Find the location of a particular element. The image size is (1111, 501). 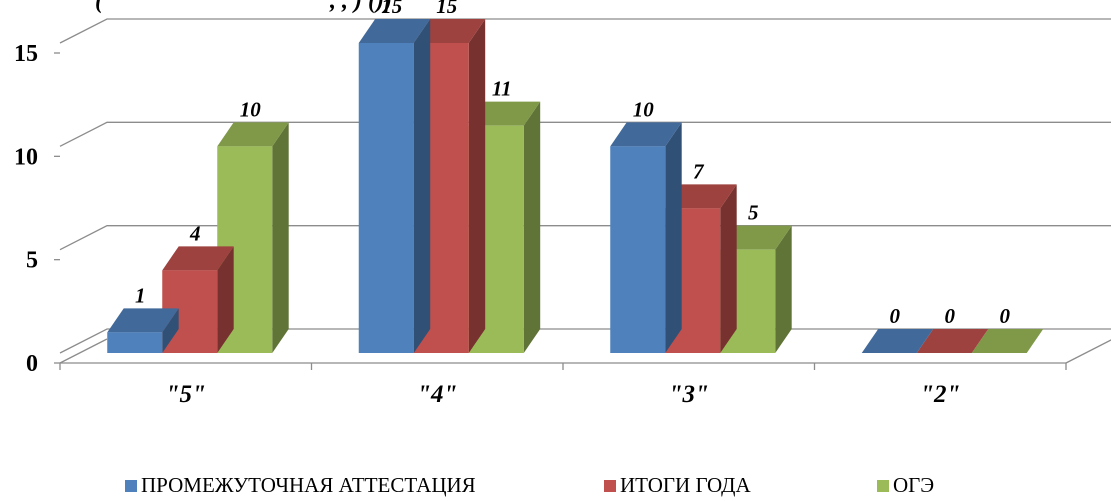

y-tick-label: 5 is located at coordinates (32, 261).